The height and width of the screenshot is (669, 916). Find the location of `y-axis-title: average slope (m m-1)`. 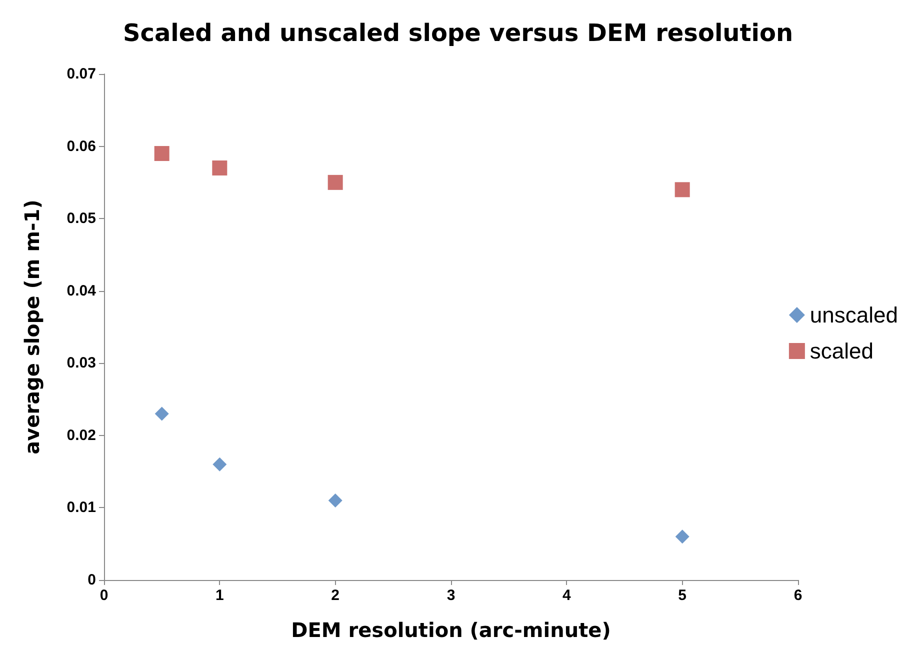

y-axis-title: average slope (m m-1) is located at coordinates (32, 327).